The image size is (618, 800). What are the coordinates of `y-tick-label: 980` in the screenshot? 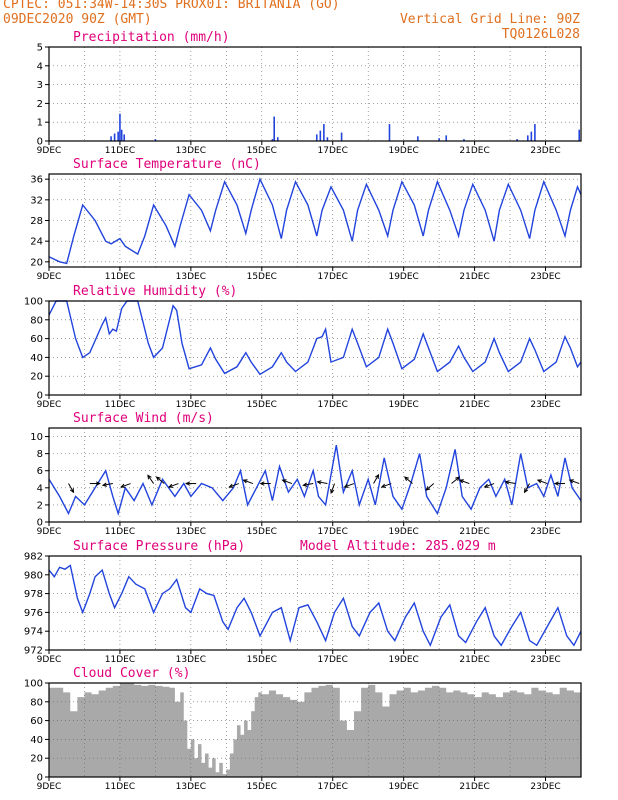 It's located at (33, 575).